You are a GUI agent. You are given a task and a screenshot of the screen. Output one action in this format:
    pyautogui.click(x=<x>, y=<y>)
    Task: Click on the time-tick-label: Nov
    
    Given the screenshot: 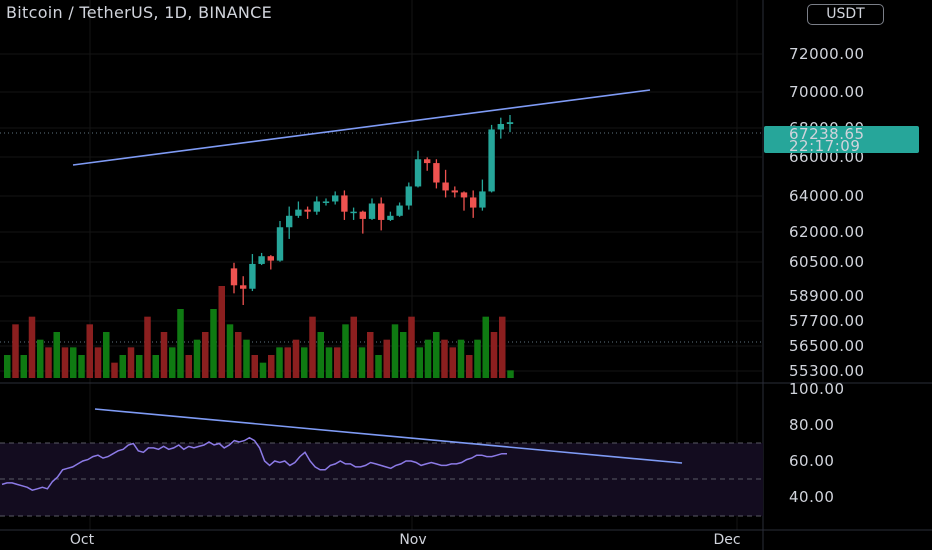 What is the action you would take?
    pyautogui.click(x=412, y=540)
    